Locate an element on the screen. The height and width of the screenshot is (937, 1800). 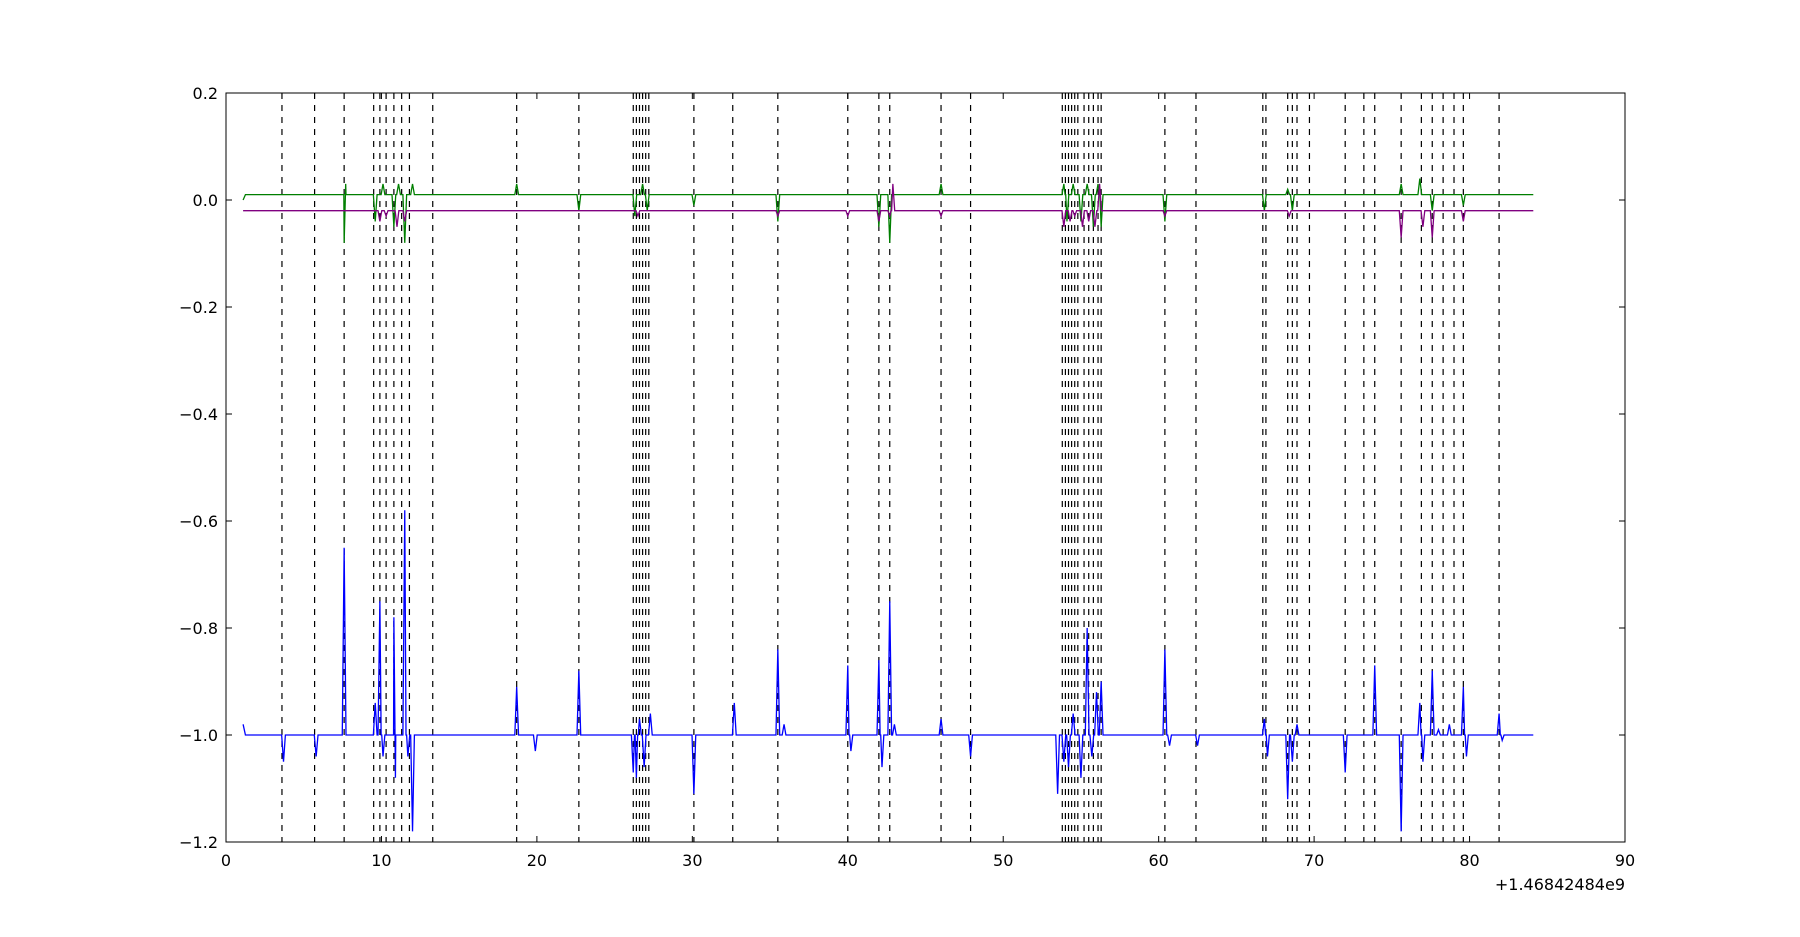
y-tick-label: −0.4 is located at coordinates (198, 414).